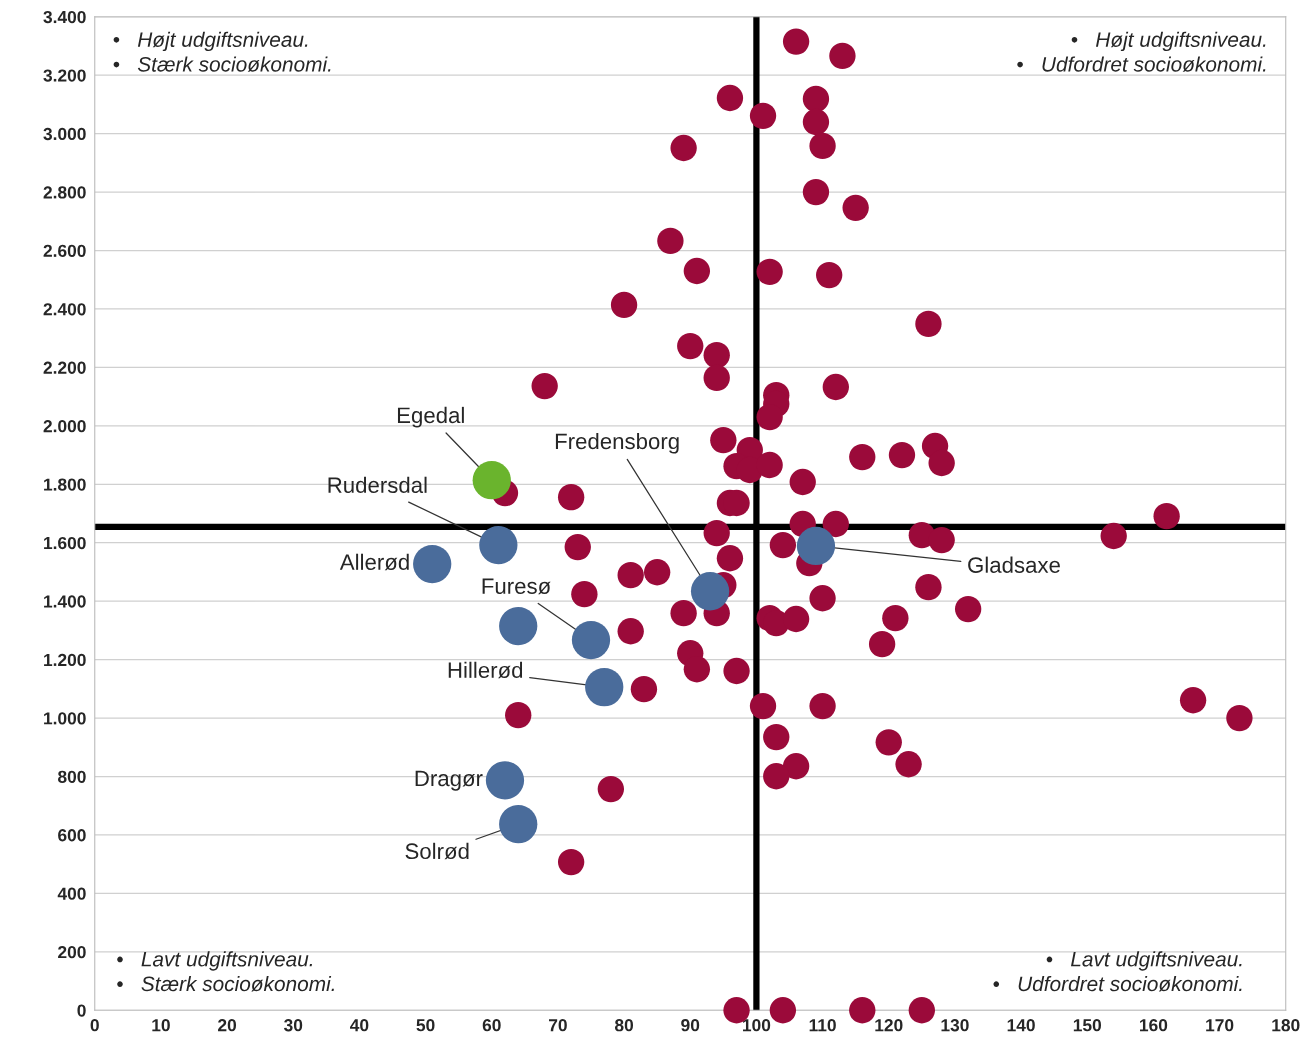  I want to click on annotation: • Højt udgiftsniveau. • Stærk socioøkonomi., so click(222, 51).